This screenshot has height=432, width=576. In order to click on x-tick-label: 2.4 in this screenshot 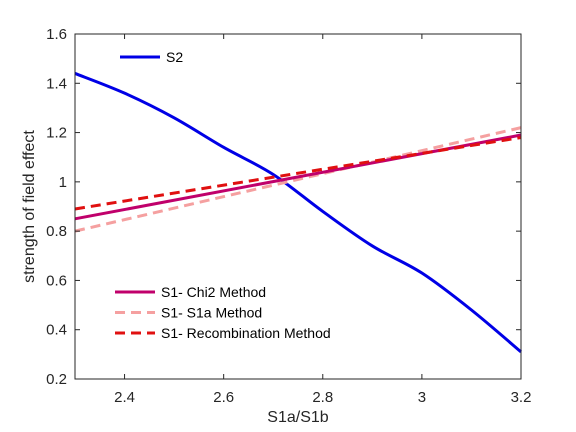, I will do `click(124, 397)`.